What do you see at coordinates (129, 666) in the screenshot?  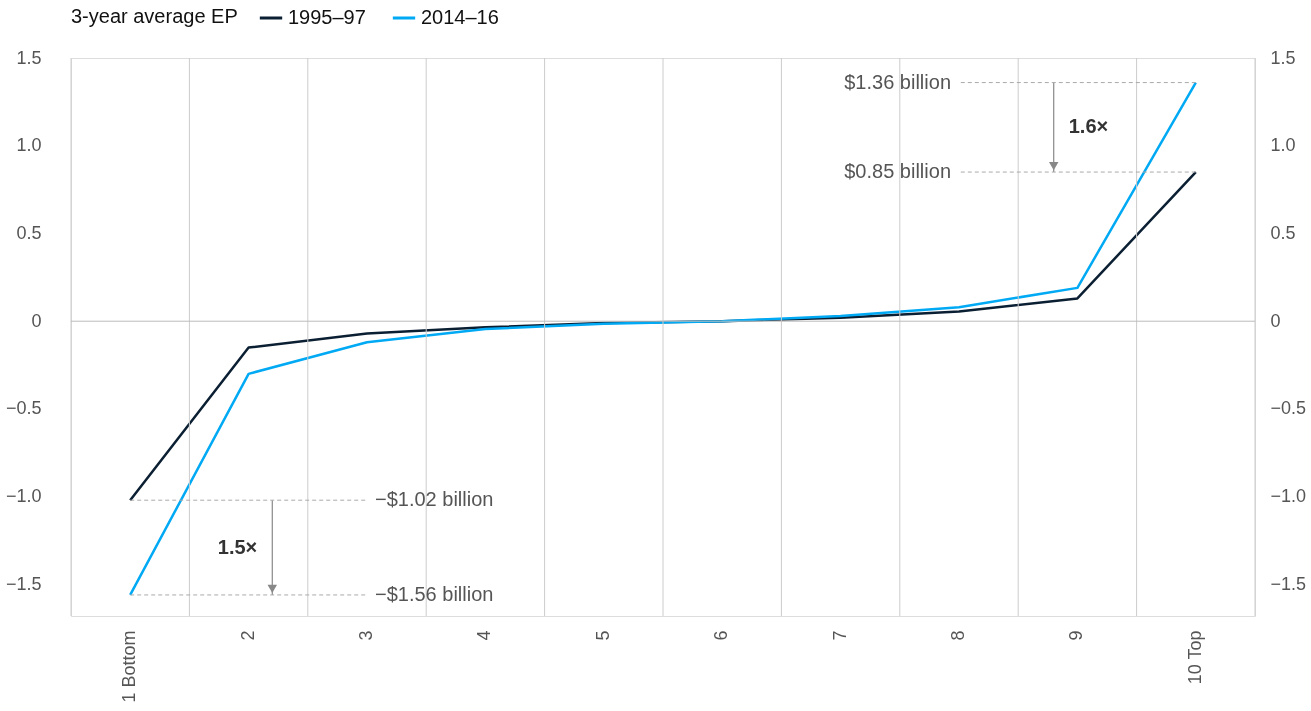 I see `x-tick-label: 1 Bottom` at bounding box center [129, 666].